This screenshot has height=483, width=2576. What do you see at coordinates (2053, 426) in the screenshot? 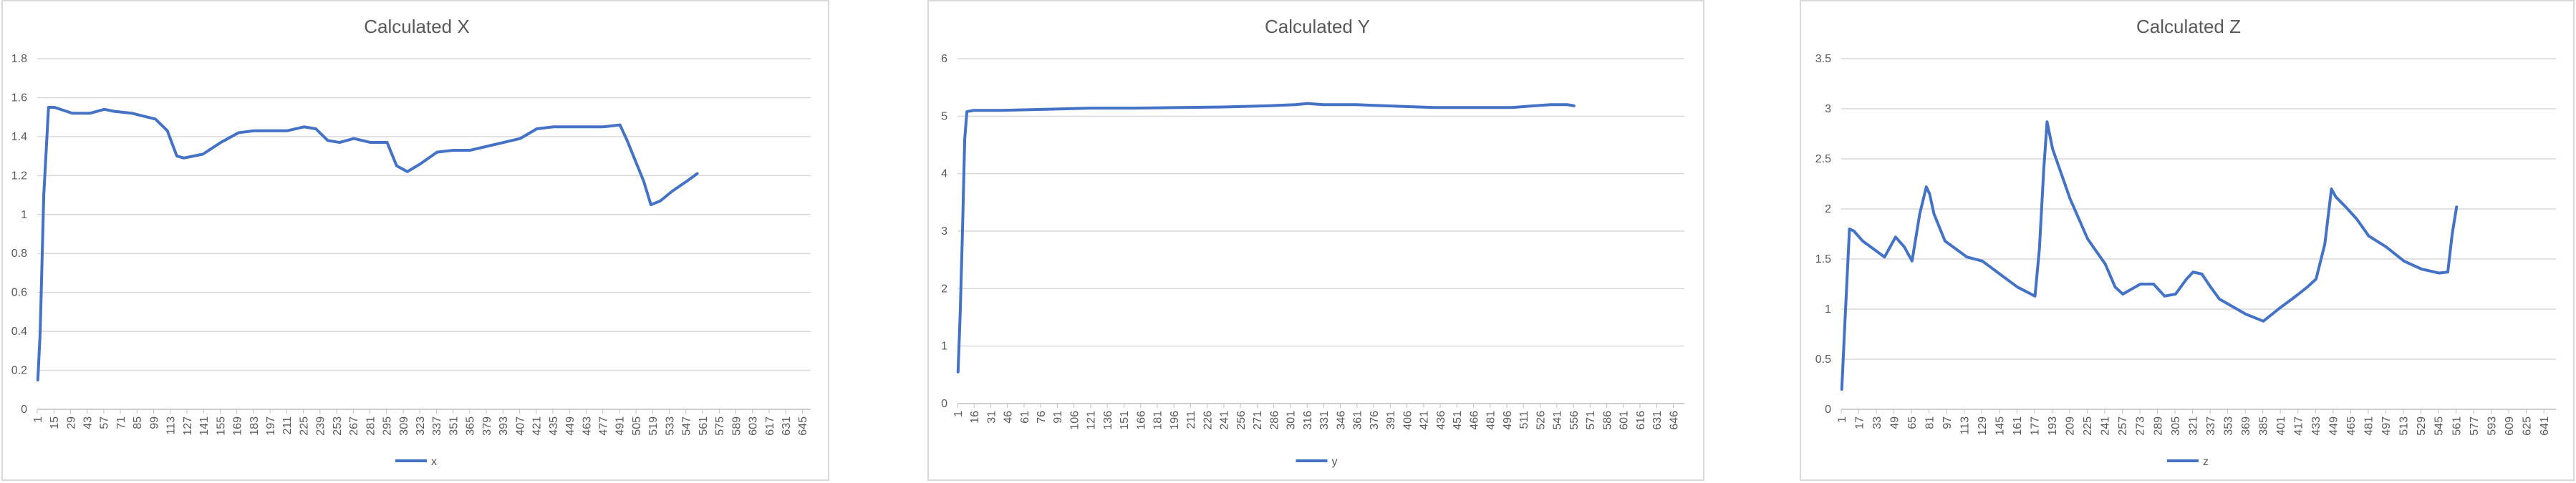
I see `x-tick-label: 193` at bounding box center [2053, 426].